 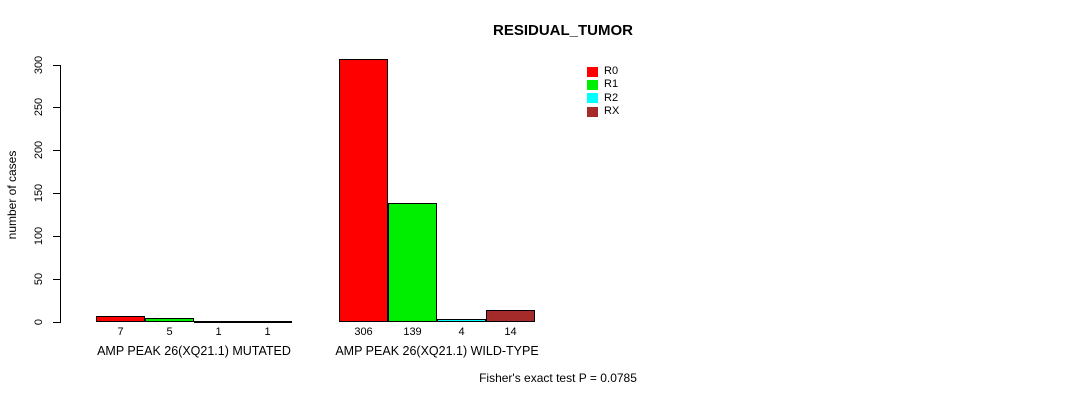 I want to click on y-tick-label: 150, so click(x=39, y=193).